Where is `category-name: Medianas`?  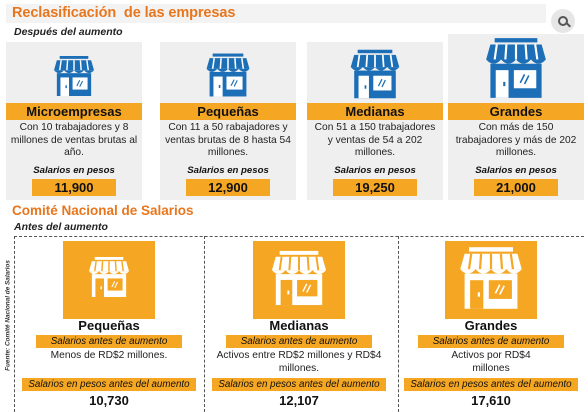 category-name: Medianas is located at coordinates (375, 111).